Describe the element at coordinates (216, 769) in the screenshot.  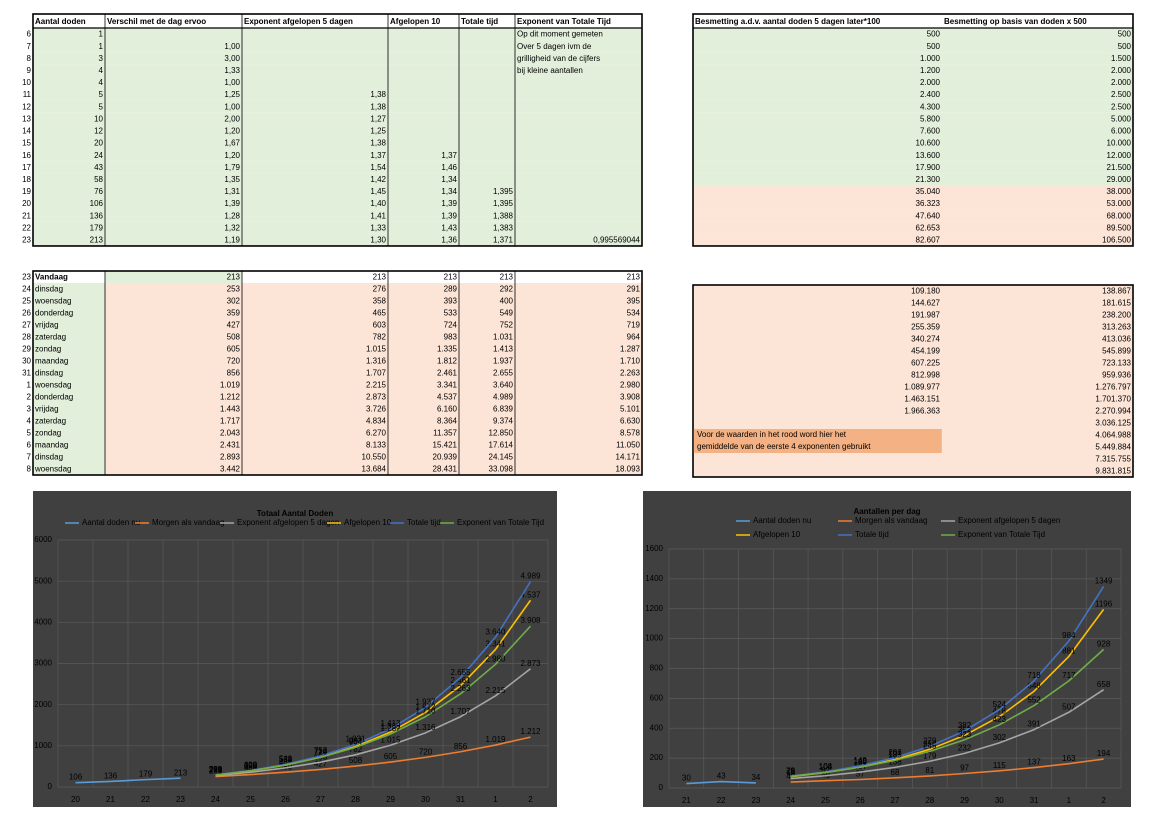
I see `data-label: 292` at that location.